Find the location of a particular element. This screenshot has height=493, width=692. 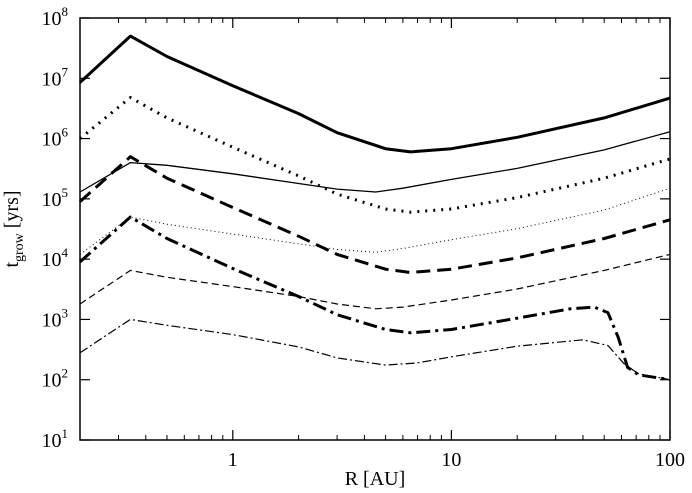

series-line-7-thin-dashed is located at coordinates (375, 281).